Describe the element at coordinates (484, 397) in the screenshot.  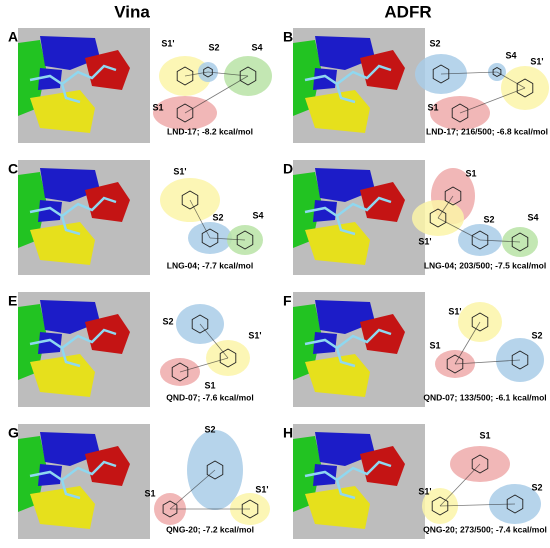
I see `caption: QND-07; 133/500; -6.1 kcal/mol` at that location.